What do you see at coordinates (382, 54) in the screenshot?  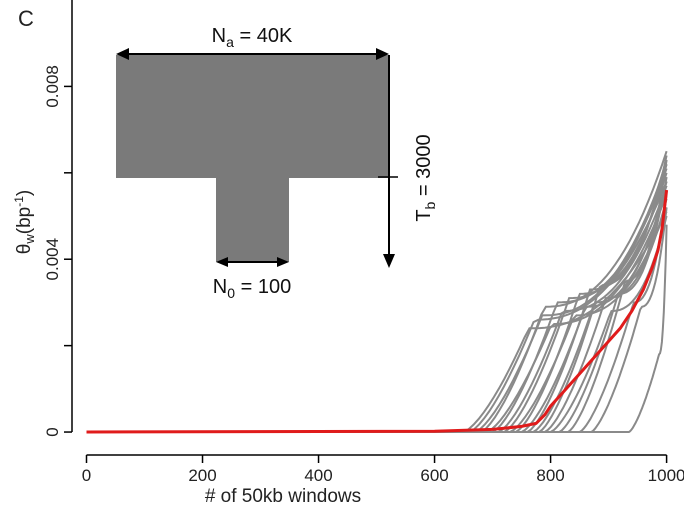 I see `na-arrow-right-head` at bounding box center [382, 54].